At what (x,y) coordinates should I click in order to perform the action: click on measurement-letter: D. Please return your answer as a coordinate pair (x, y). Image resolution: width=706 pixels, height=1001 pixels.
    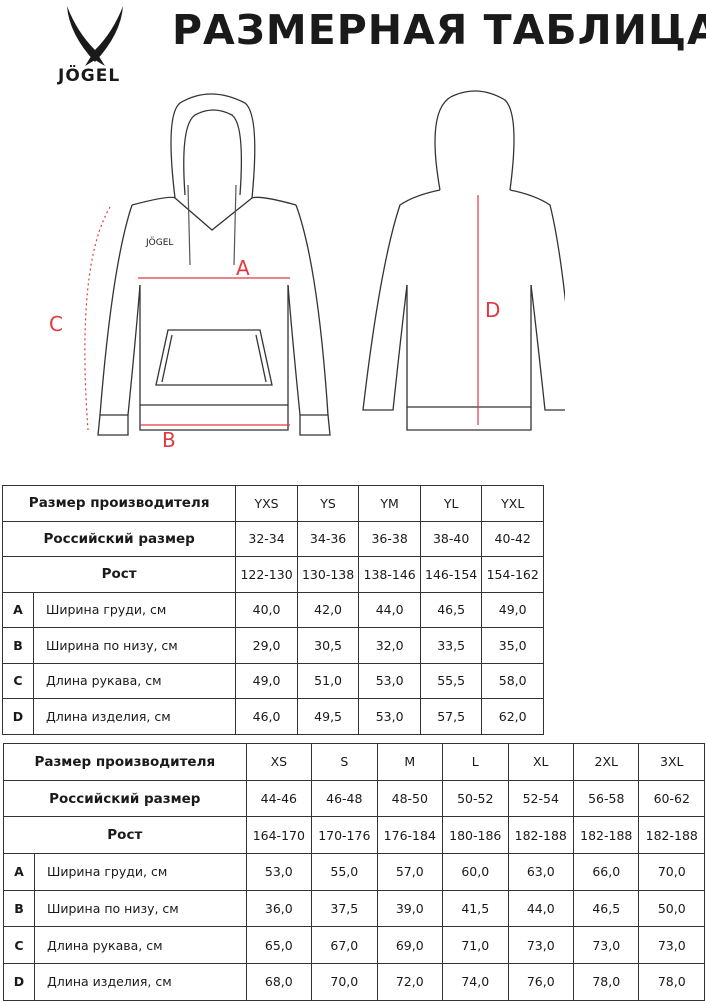
    Looking at the image, I should click on (18, 716).